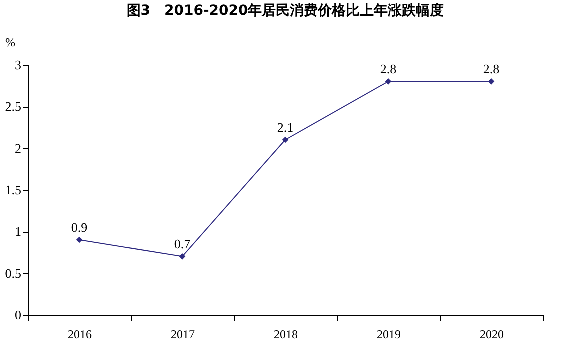  Describe the element at coordinates (18, 315) in the screenshot. I see `y-tick-label: 0` at that location.